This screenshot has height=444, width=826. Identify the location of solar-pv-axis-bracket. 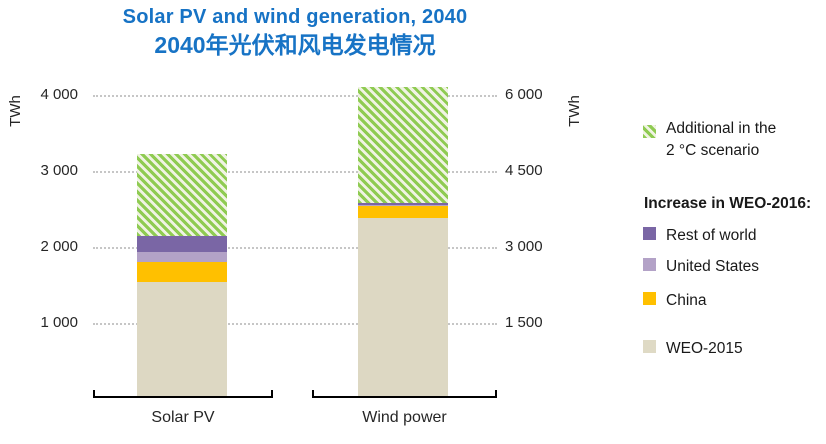
(183, 394).